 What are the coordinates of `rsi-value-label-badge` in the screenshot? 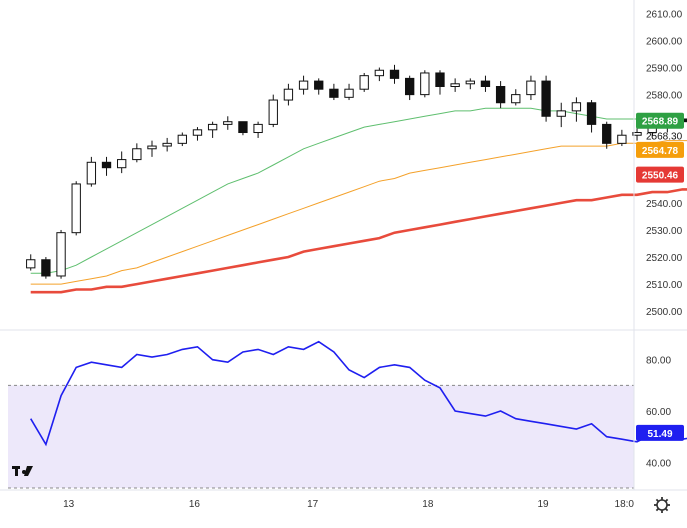 It's located at (660, 432).